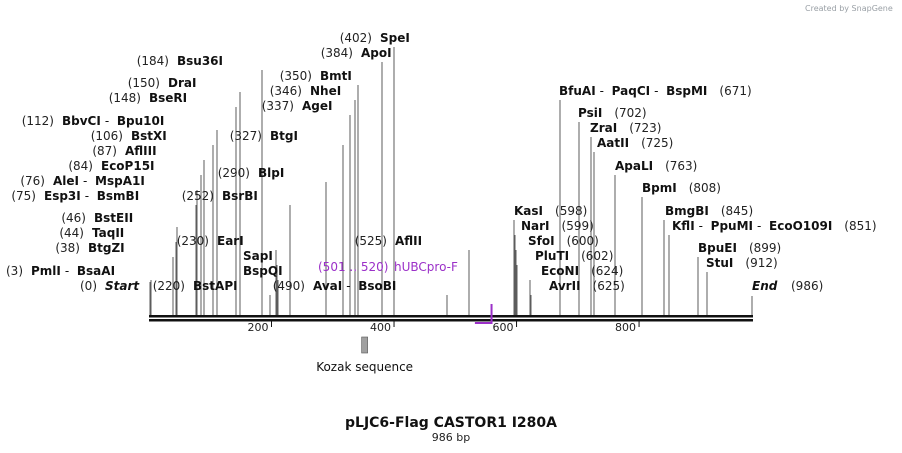 This screenshot has height=453, width=902. Describe the element at coordinates (483, 314) in the screenshot. I see `primer-arrow` at that location.